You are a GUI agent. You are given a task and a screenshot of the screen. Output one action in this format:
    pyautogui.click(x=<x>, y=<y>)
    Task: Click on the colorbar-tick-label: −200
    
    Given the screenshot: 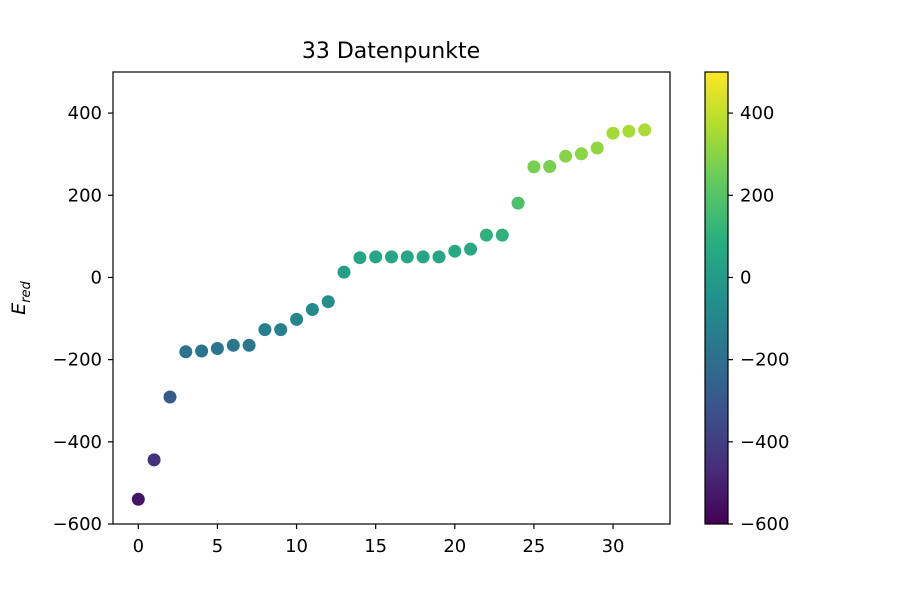 What is the action you would take?
    pyautogui.click(x=764, y=360)
    